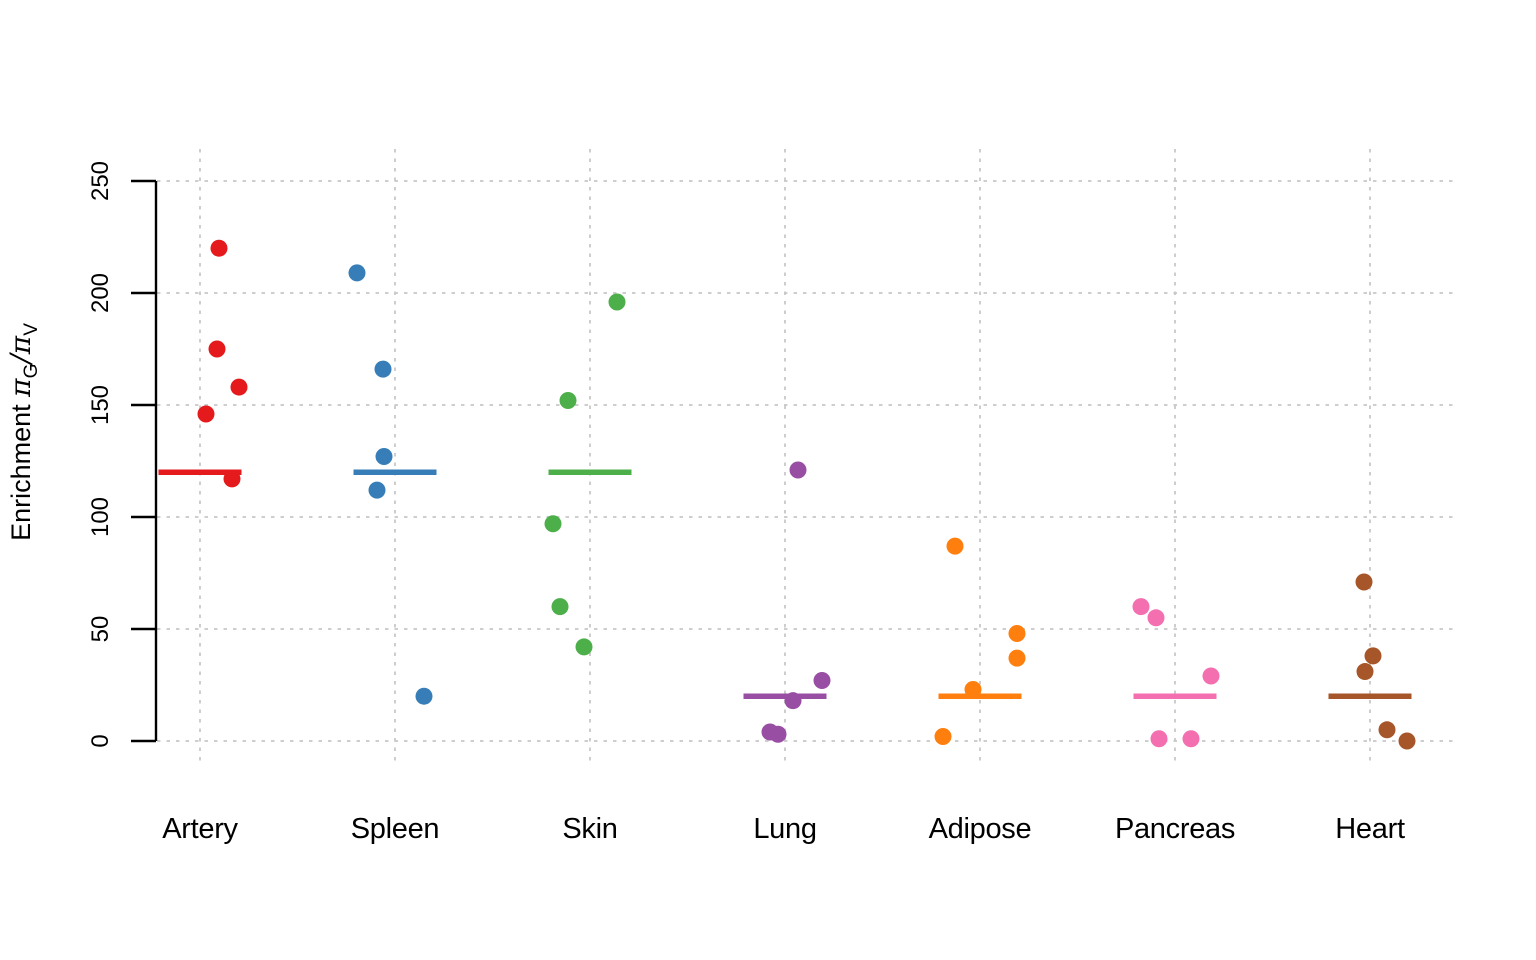 The width and height of the screenshot is (1536, 960). What do you see at coordinates (200, 829) in the screenshot?
I see `x-category-label-artery: Artery` at bounding box center [200, 829].